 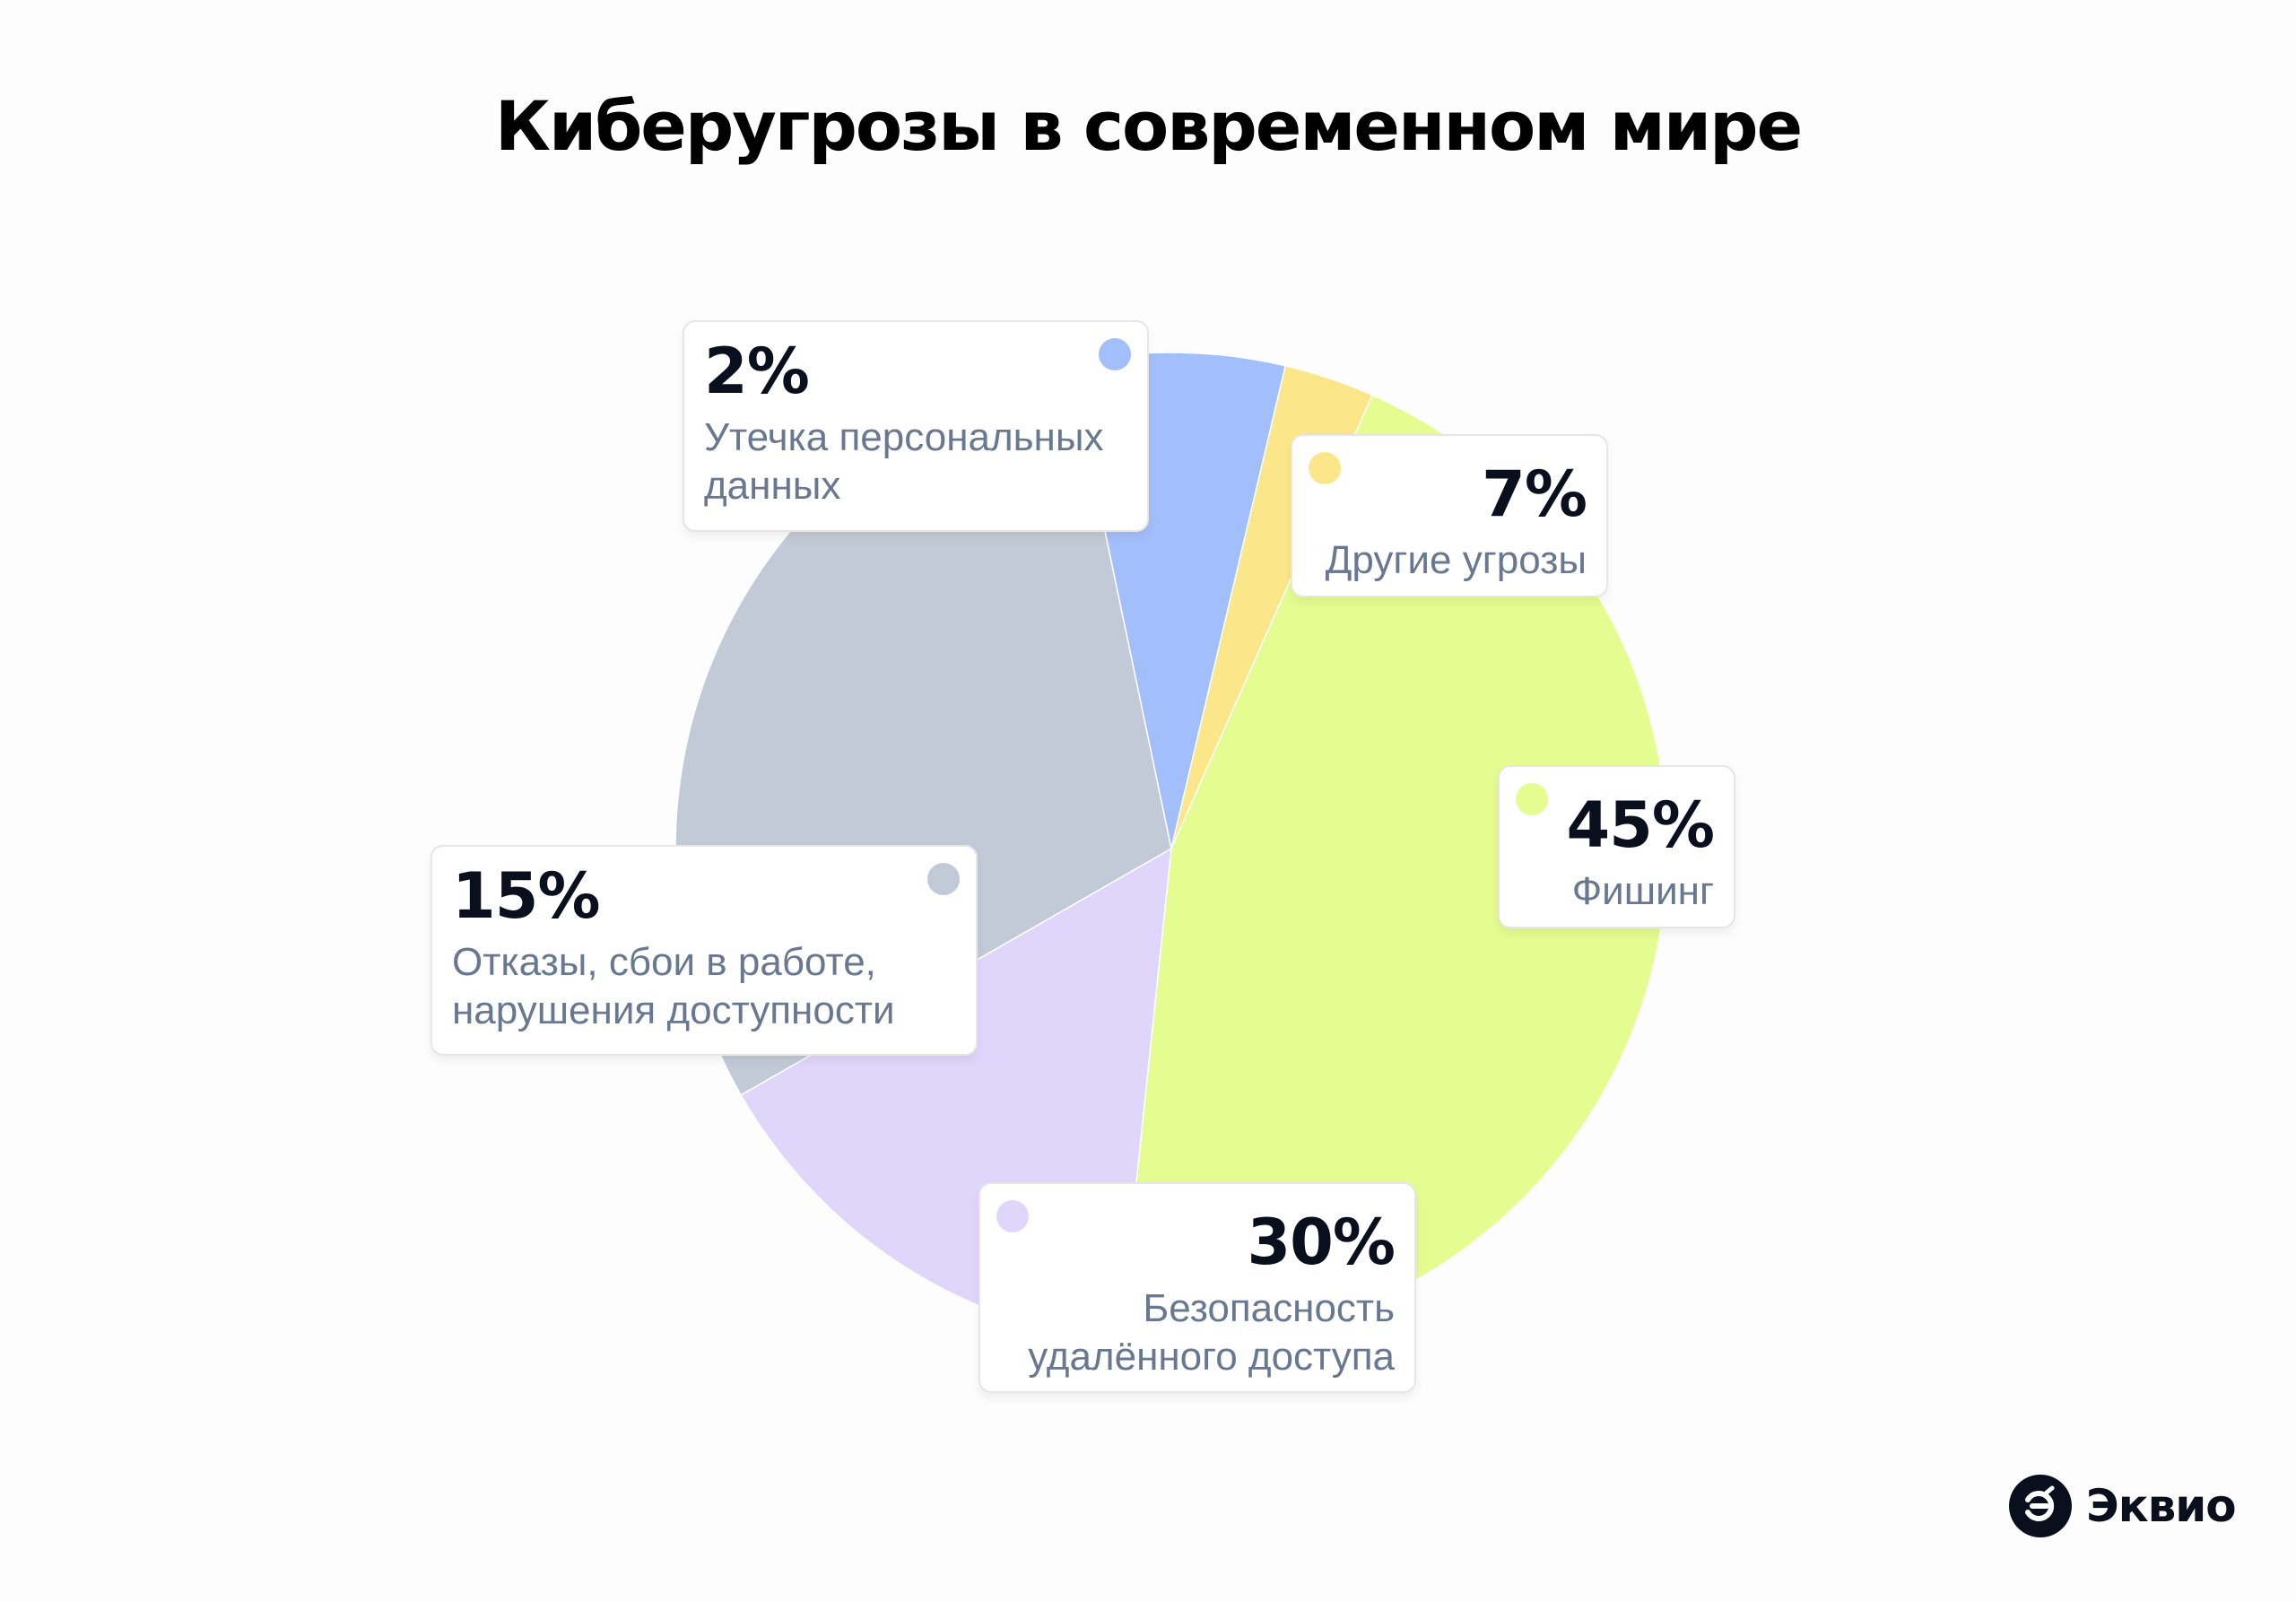 I want to click on callout-card-other: 7% Другие угрозы, so click(x=1449, y=516).